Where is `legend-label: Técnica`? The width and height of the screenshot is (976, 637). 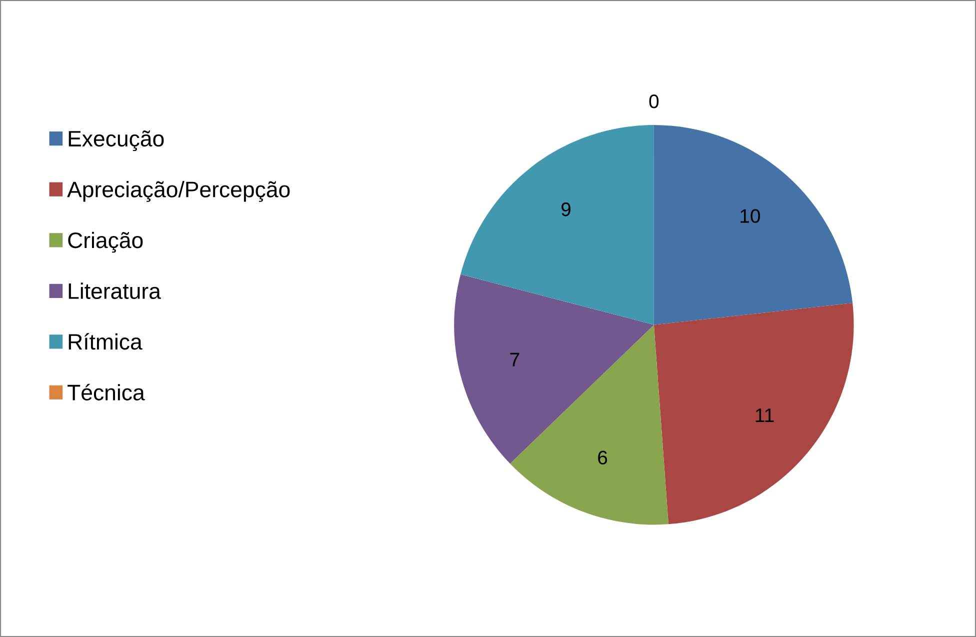 legend-label: Técnica is located at coordinates (106, 392).